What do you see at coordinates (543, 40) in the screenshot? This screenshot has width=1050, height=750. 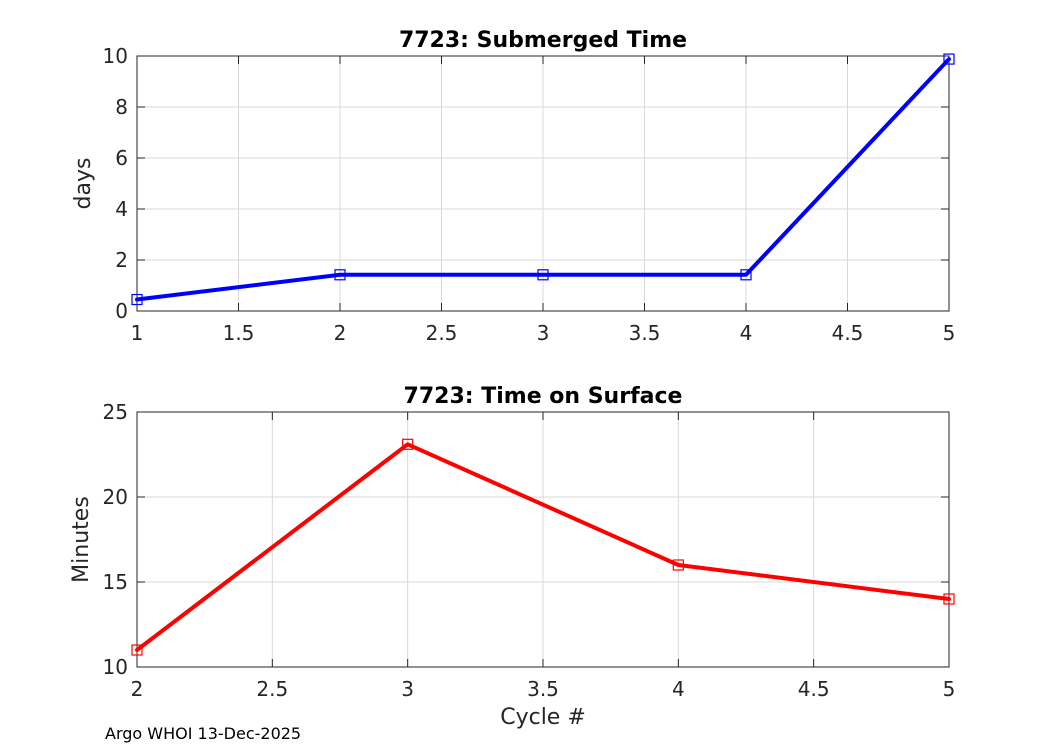 I see `chart-title: 7723: Submerged Time` at bounding box center [543, 40].